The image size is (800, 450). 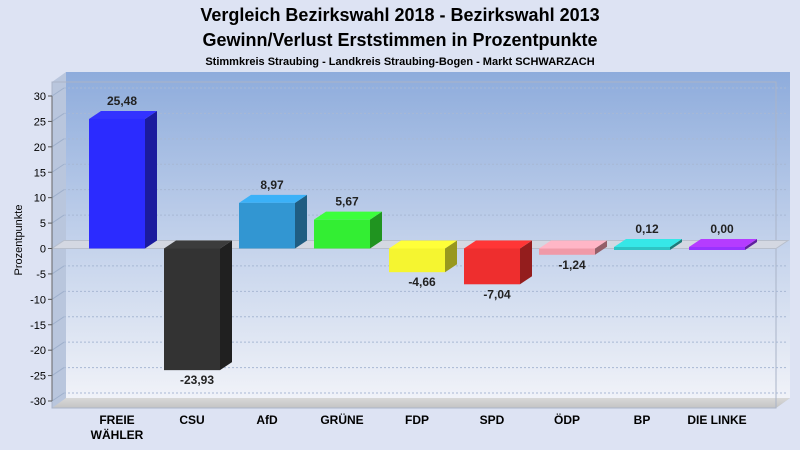 I want to click on bar-grüne, so click(x=348, y=230).